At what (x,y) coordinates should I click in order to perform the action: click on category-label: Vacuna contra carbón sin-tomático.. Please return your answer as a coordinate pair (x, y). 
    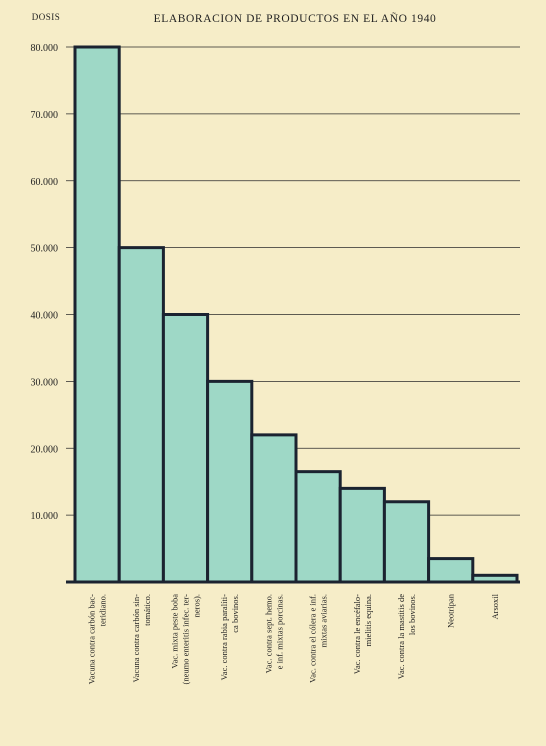
    Looking at the image, I should click on (141, 638).